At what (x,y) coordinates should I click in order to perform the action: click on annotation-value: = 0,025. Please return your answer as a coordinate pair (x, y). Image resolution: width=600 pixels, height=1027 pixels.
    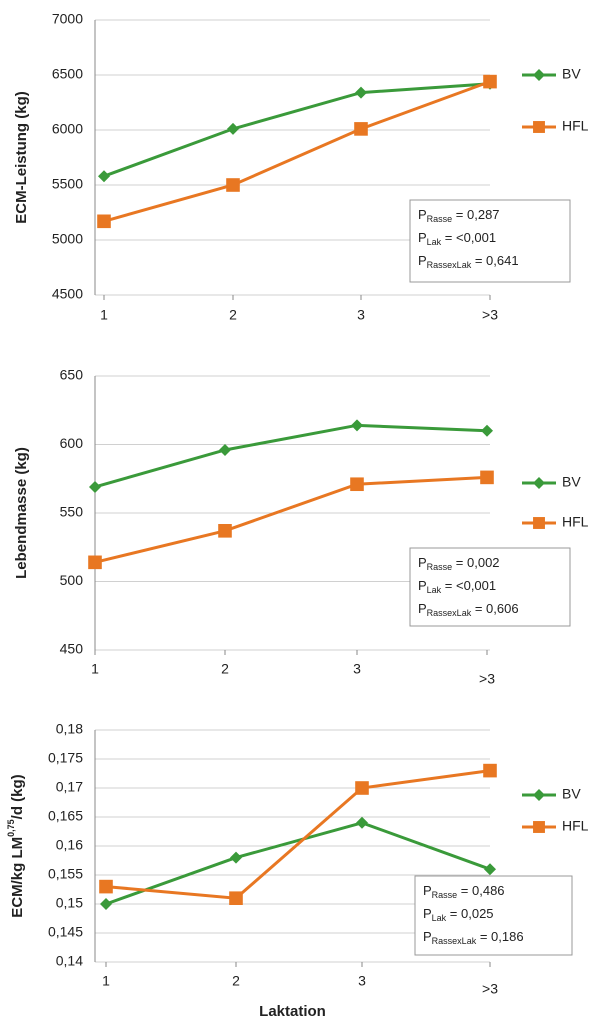
    Looking at the image, I should click on (469, 913).